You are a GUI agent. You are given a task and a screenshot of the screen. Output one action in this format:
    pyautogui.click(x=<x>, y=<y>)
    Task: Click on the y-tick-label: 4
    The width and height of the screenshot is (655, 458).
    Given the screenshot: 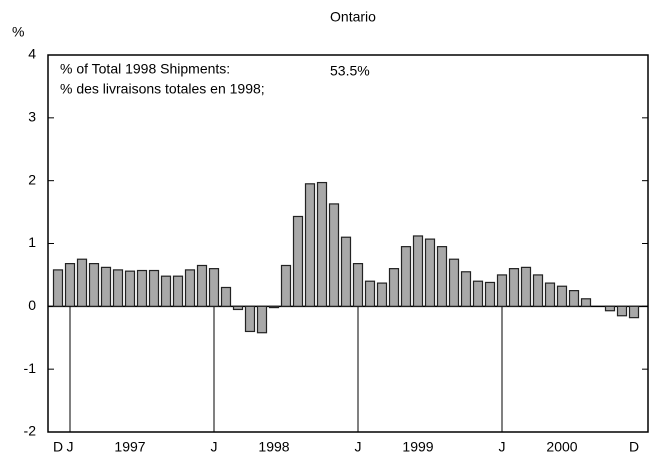 What is the action you would take?
    pyautogui.click(x=32, y=54)
    